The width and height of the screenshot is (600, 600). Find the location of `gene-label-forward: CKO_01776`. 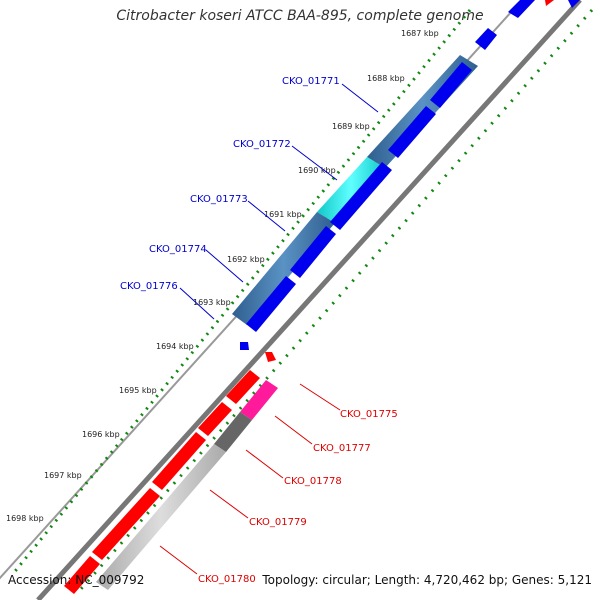

gene-label-forward: CKO_01776 is located at coordinates (149, 286).